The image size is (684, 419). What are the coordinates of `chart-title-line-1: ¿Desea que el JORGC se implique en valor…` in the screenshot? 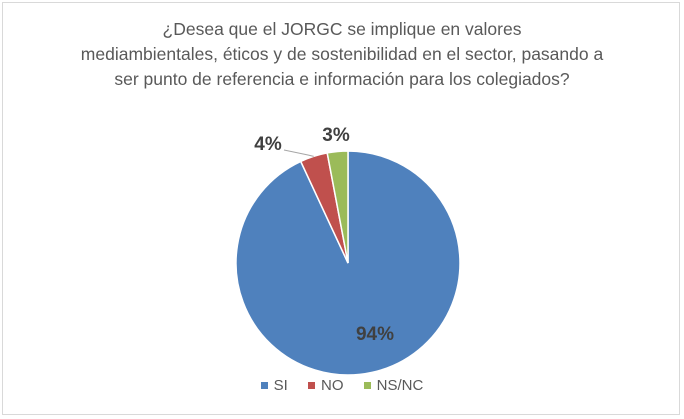 It's located at (342, 29).